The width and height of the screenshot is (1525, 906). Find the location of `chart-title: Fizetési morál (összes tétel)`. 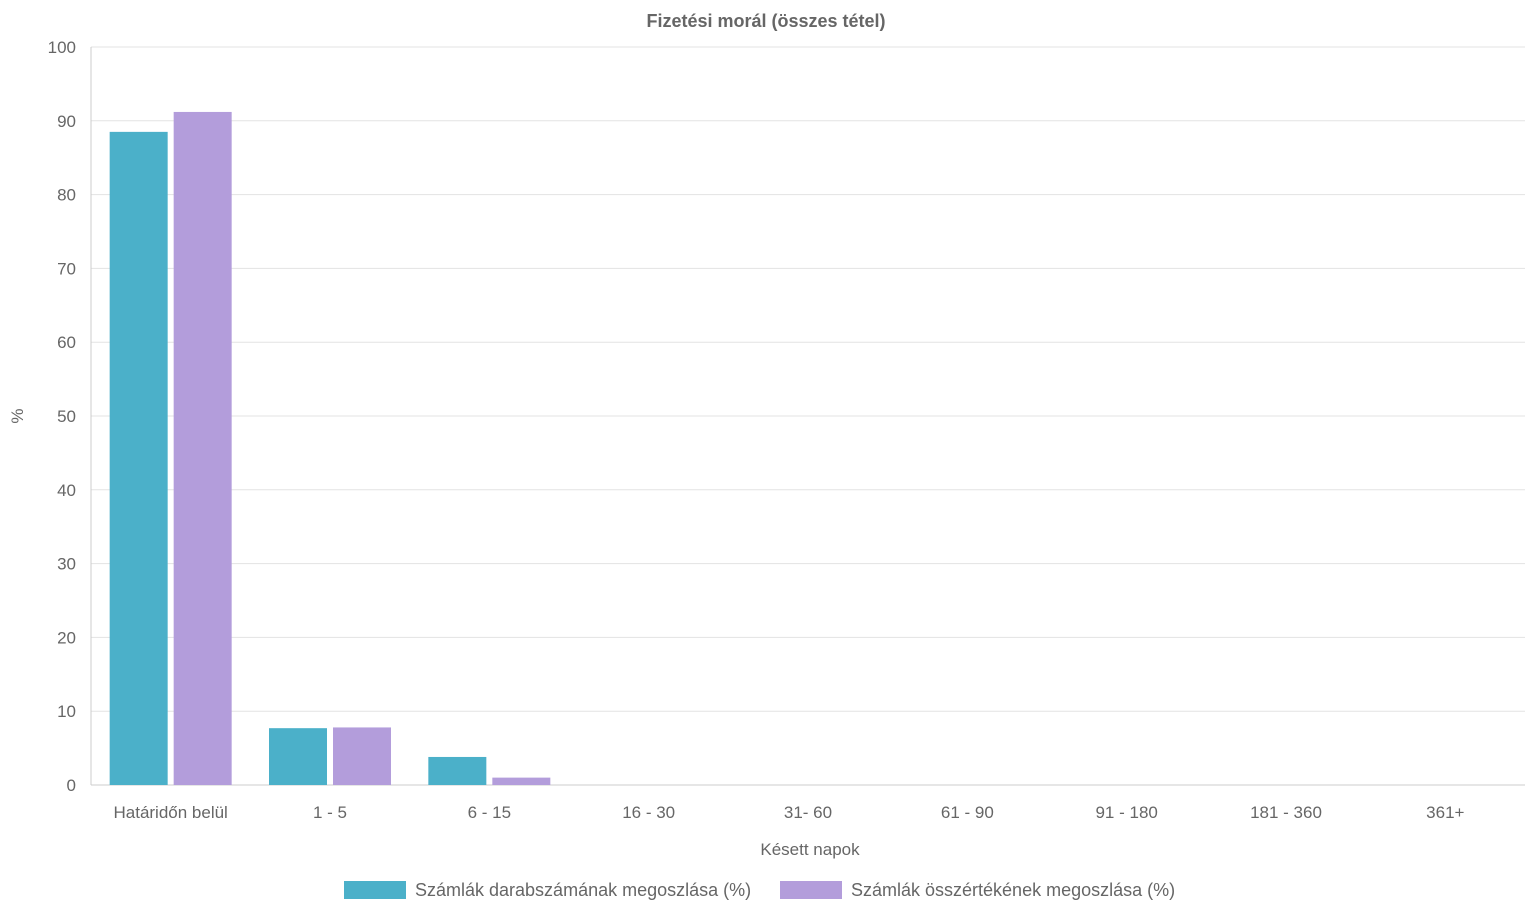

chart-title: Fizetési morál (összes tétel) is located at coordinates (765, 21).